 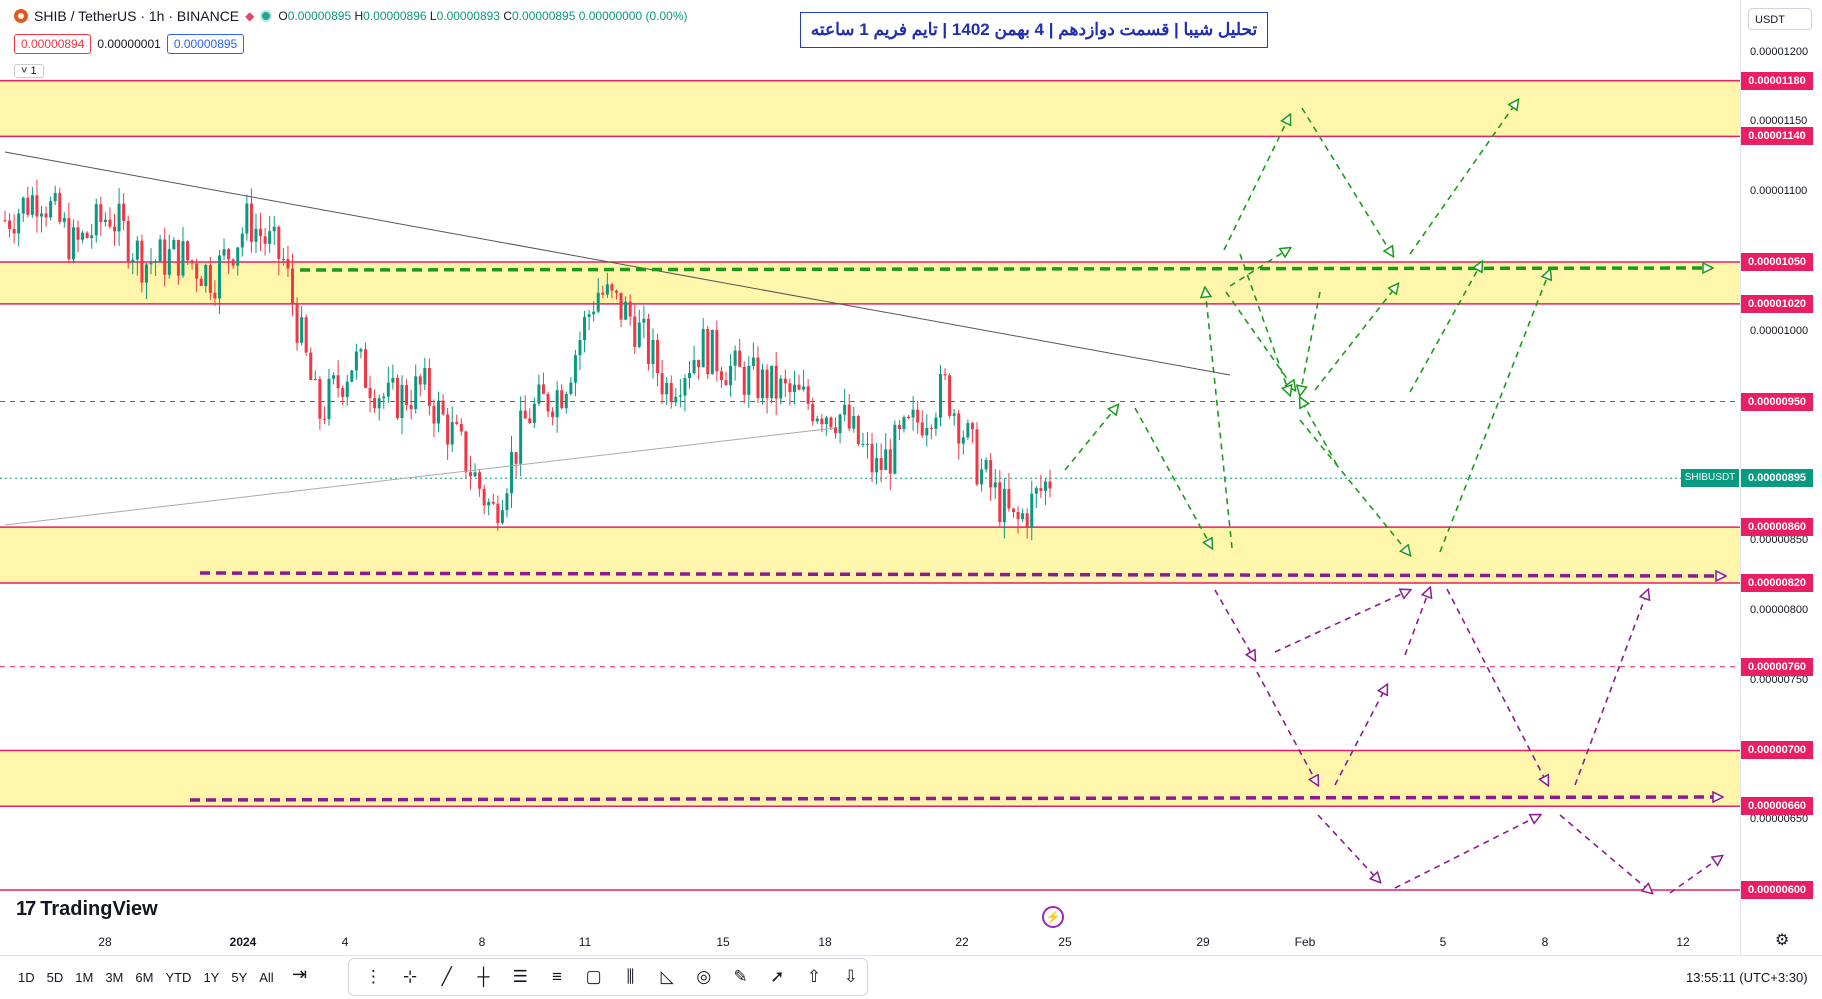 I want to click on symbol-title: SHIB / TetherUS · 1h · BINANCE, so click(x=137, y=16).